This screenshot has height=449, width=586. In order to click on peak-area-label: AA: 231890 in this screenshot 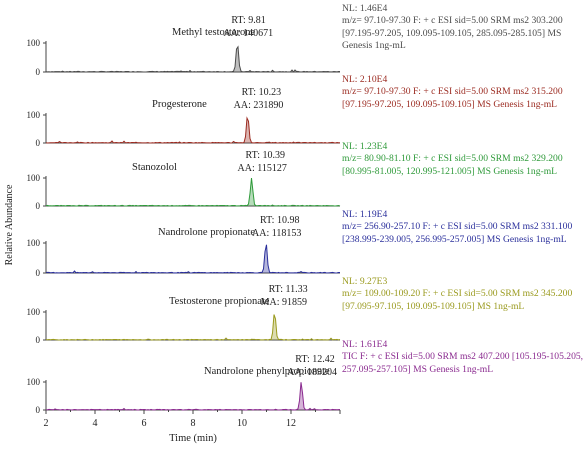, I will do `click(259, 105)`.